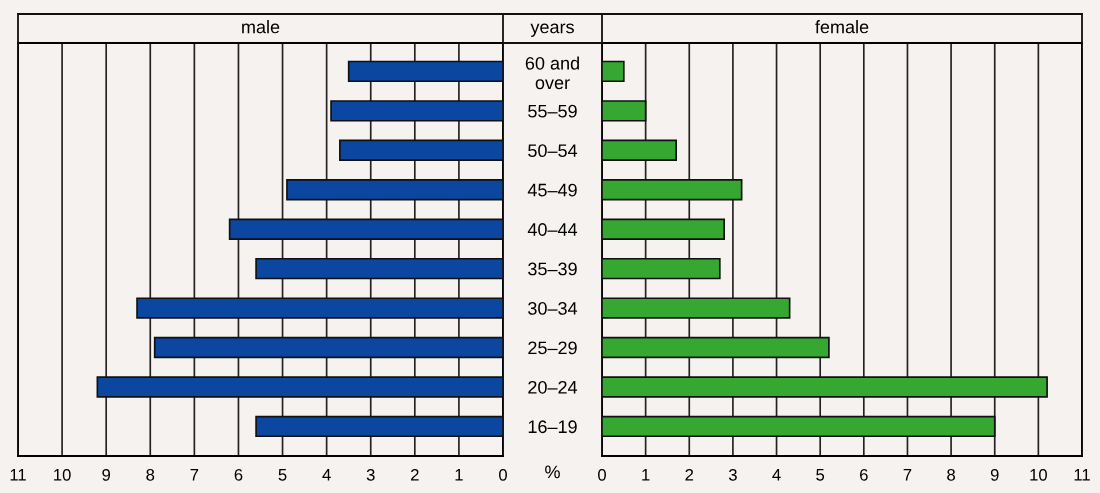  Describe the element at coordinates (553, 387) in the screenshot. I see `y-tick-label: 20–24` at that location.